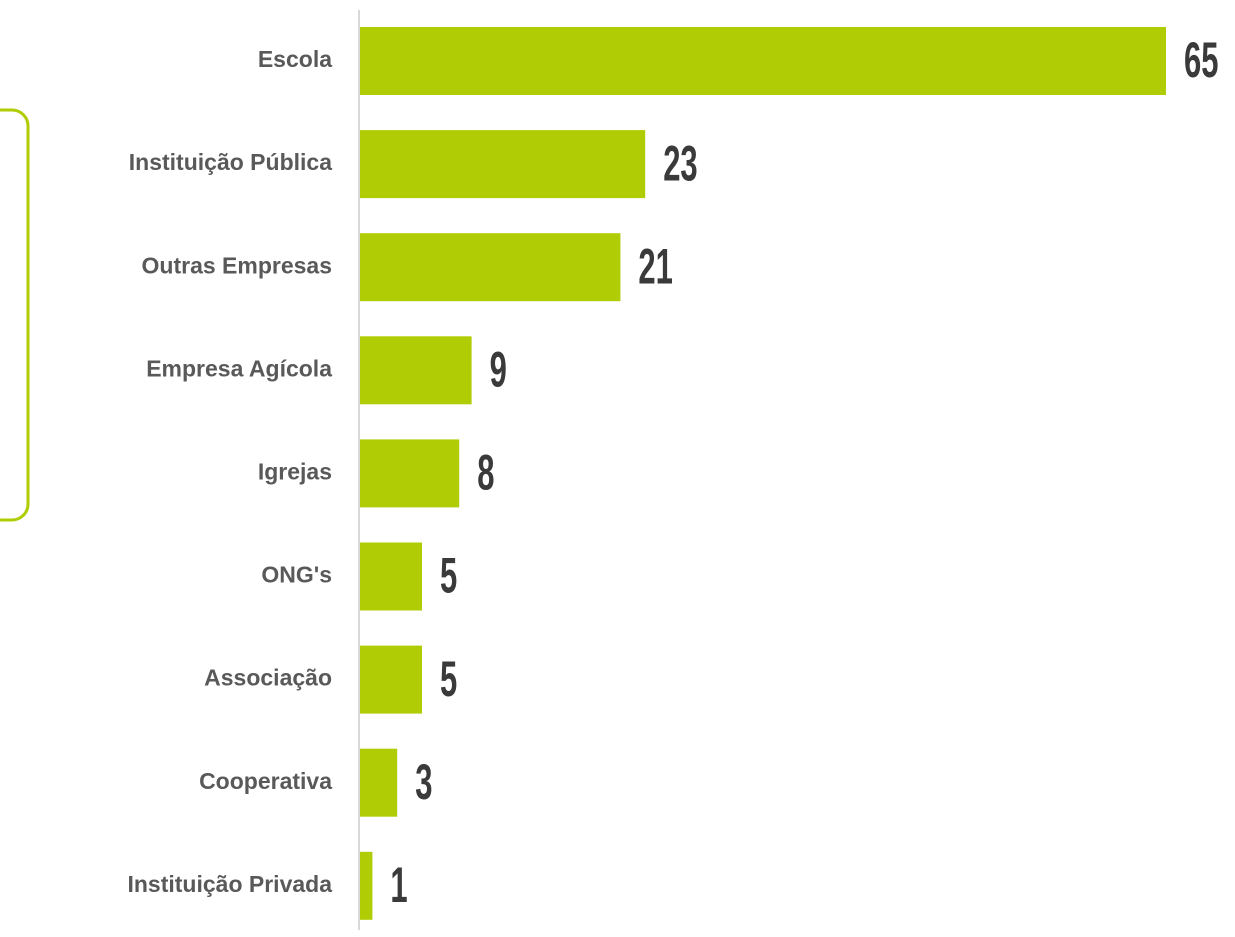 The height and width of the screenshot is (937, 1235). Describe the element at coordinates (265, 781) in the screenshot. I see `category-label: Cooperativa` at that location.